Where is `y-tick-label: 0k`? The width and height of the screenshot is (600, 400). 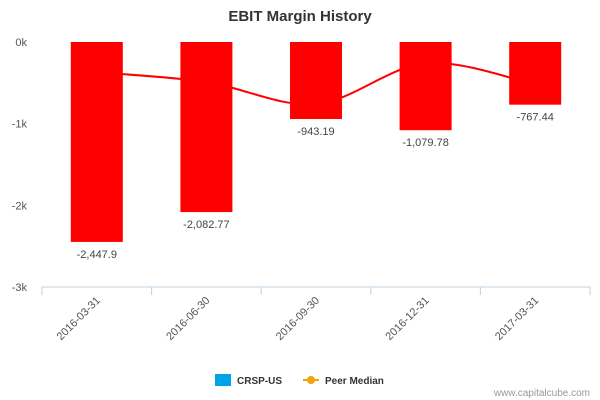
y-tick-label: 0k is located at coordinates (21, 43).